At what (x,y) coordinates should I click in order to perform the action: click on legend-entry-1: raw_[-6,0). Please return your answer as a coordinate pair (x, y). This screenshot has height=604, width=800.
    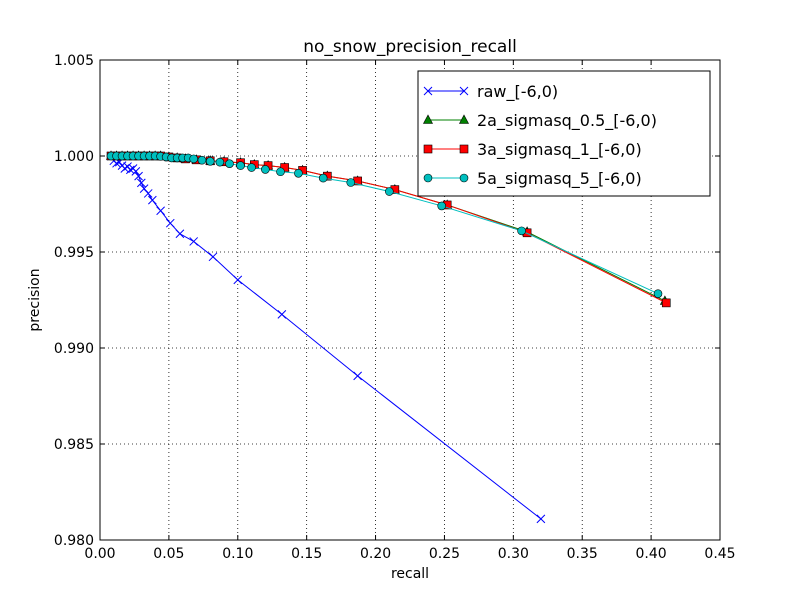
    Looking at the image, I should click on (490, 92).